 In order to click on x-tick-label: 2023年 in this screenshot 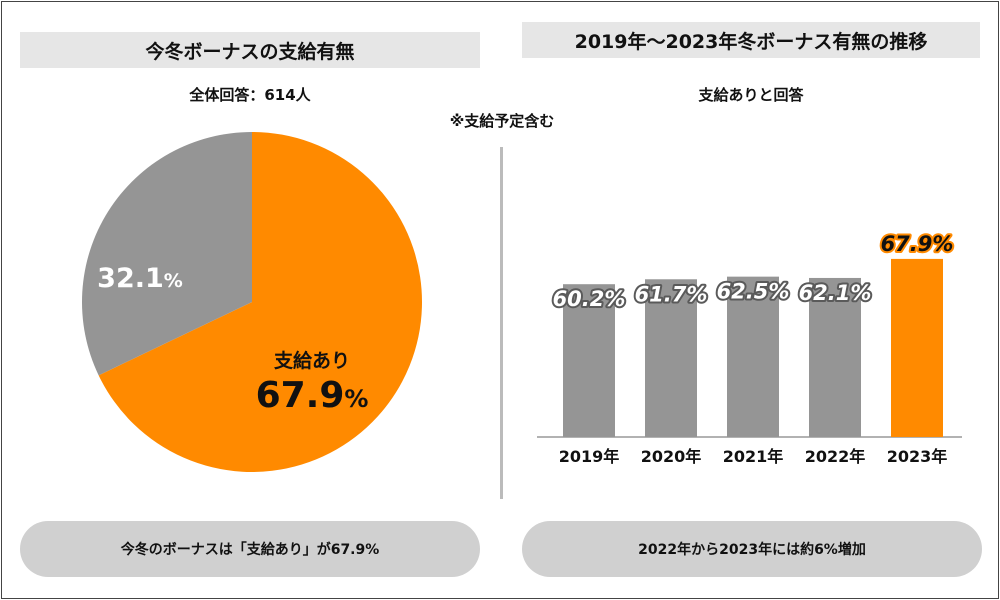, I will do `click(917, 456)`.